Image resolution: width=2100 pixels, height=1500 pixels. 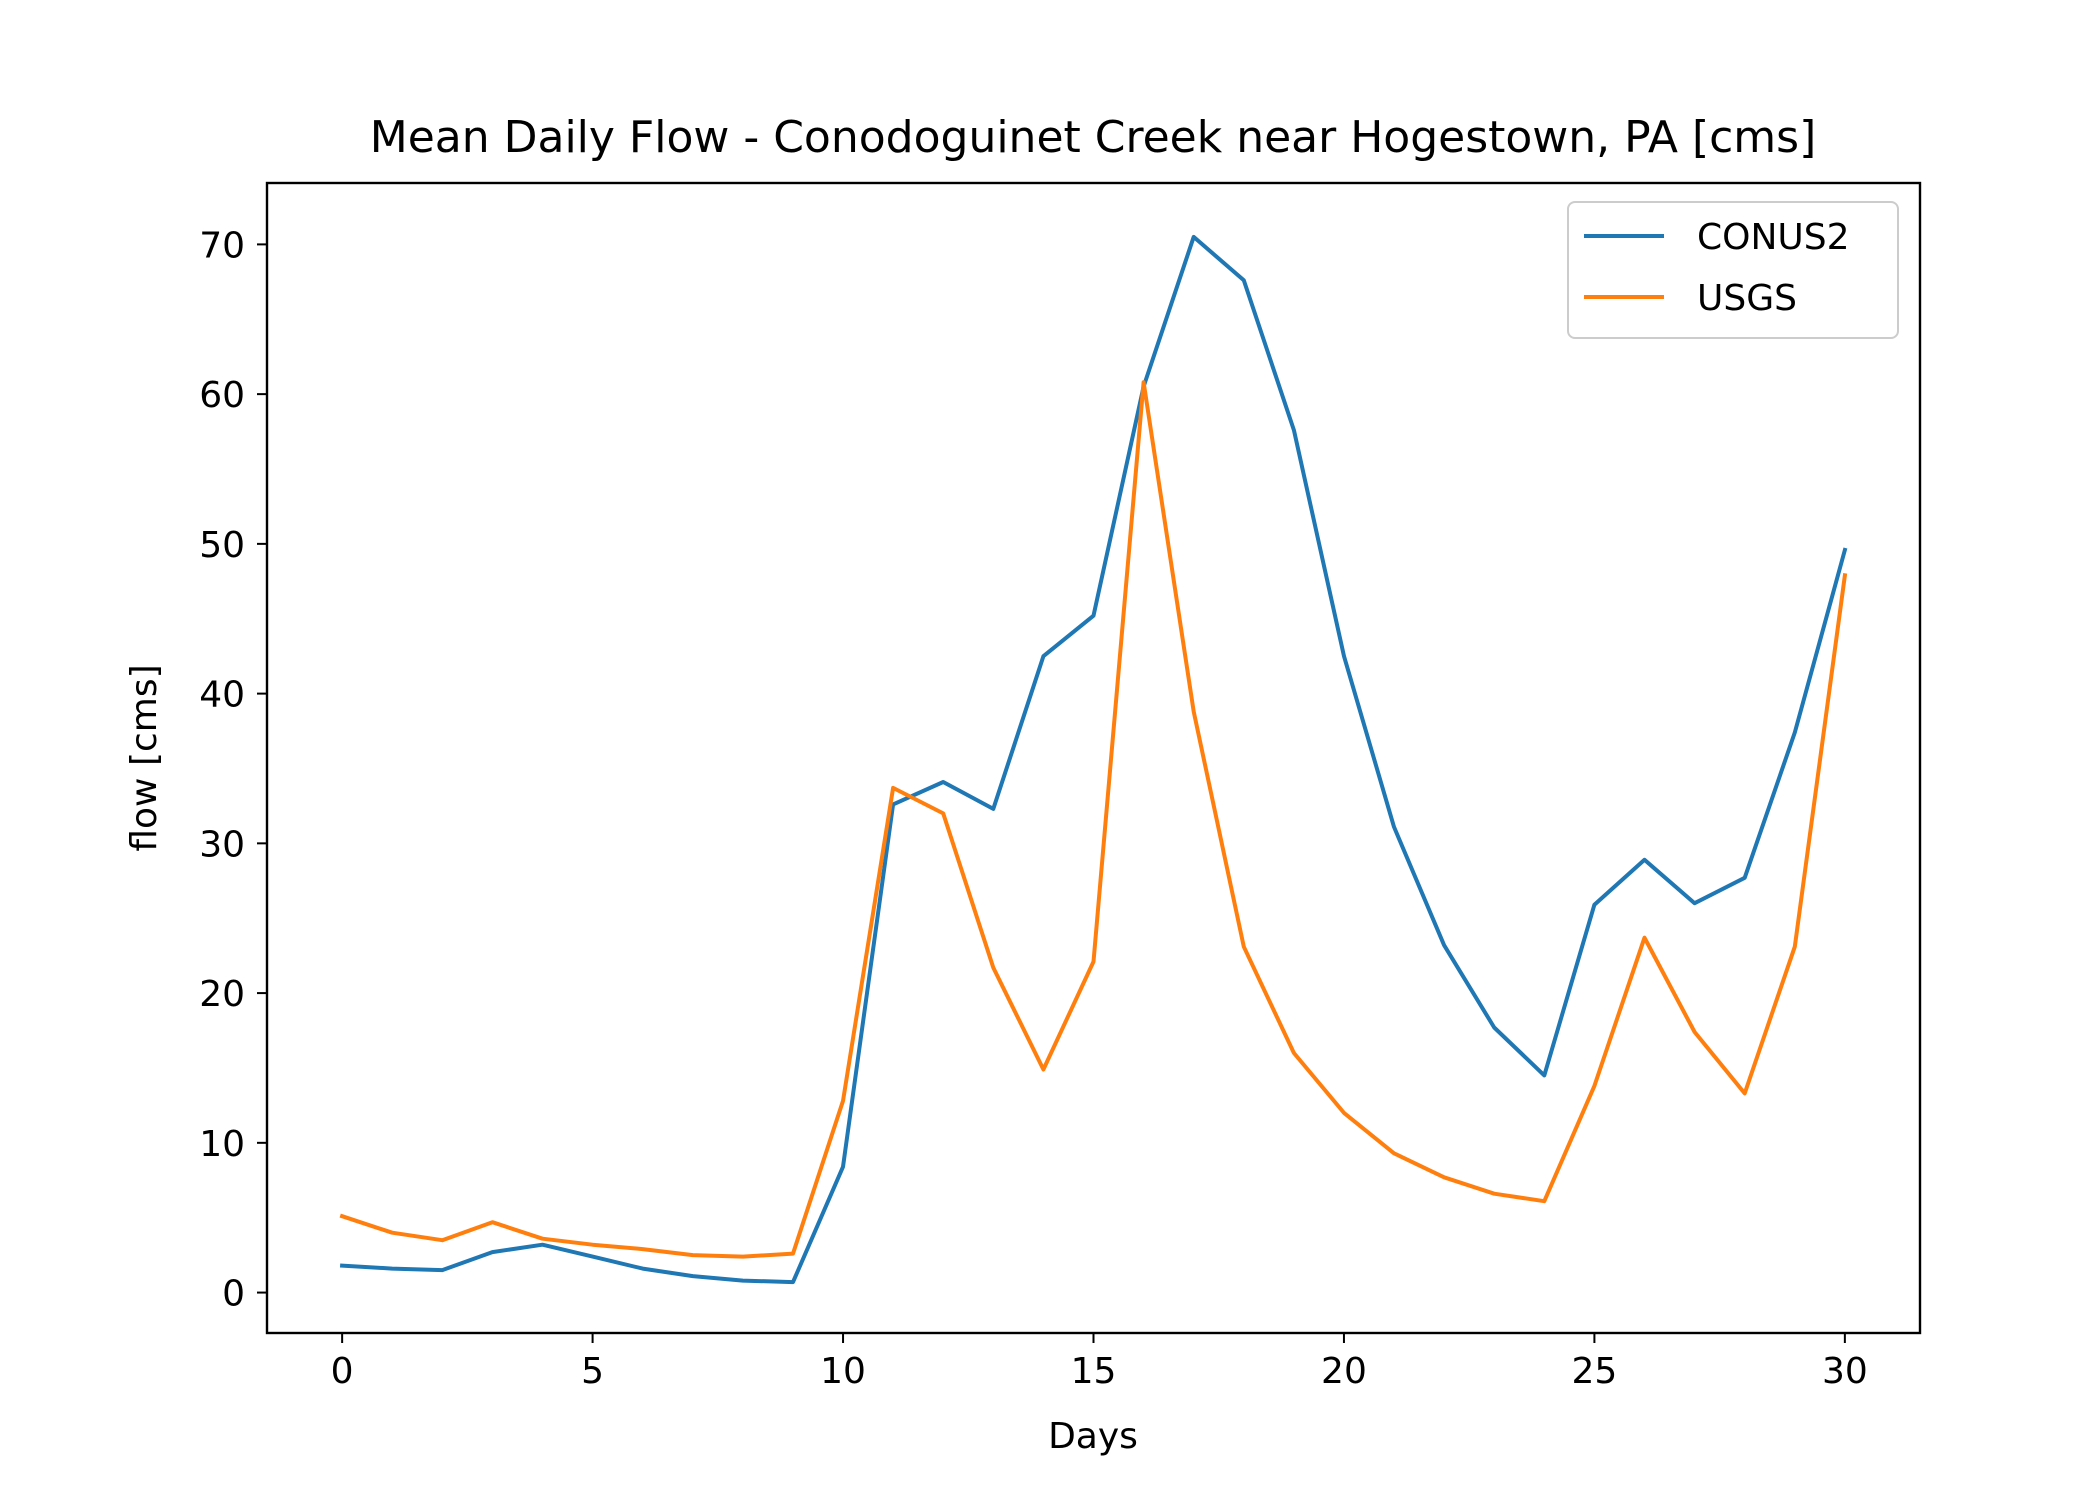 What do you see at coordinates (222, 844) in the screenshot?
I see `y-tick-label: 30` at bounding box center [222, 844].